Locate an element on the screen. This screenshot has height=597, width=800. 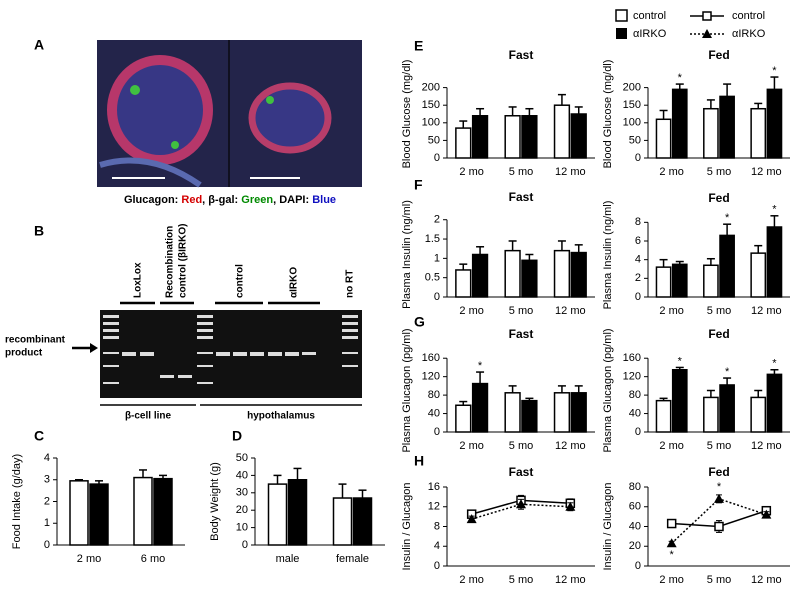
y-tick-label: 20 is located at coordinates (242, 510).